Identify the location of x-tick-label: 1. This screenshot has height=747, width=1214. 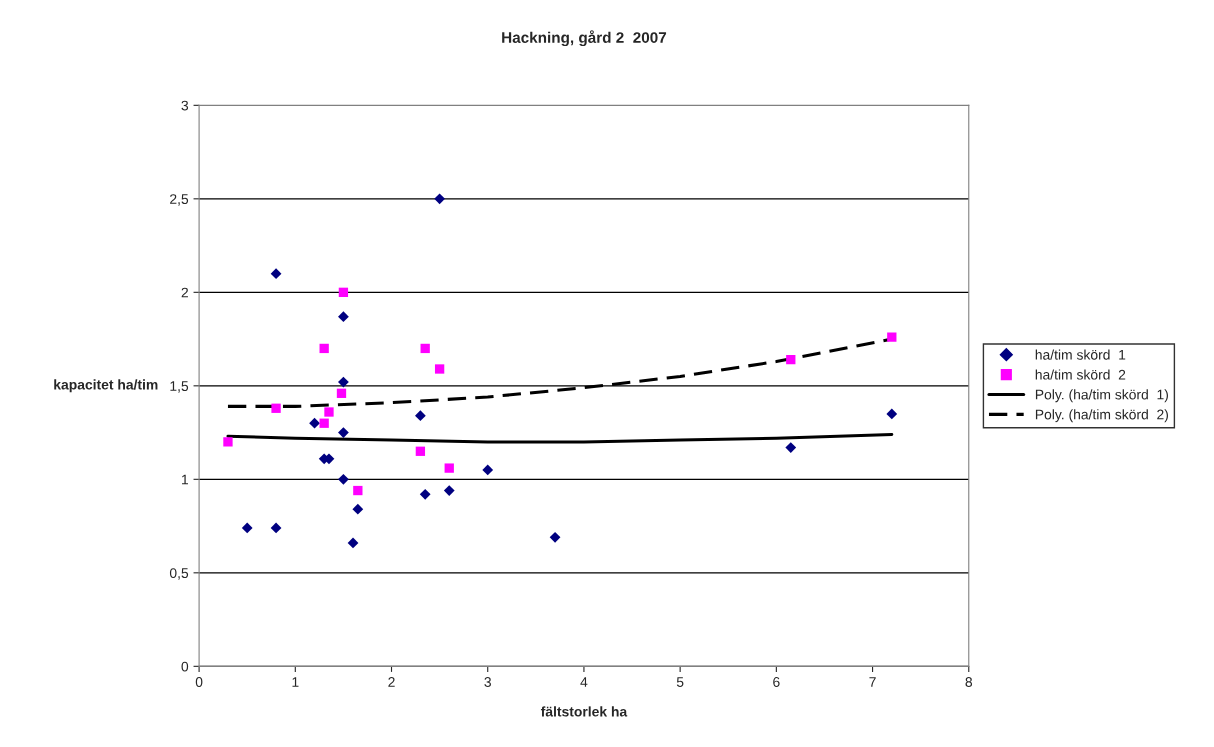
(295, 682).